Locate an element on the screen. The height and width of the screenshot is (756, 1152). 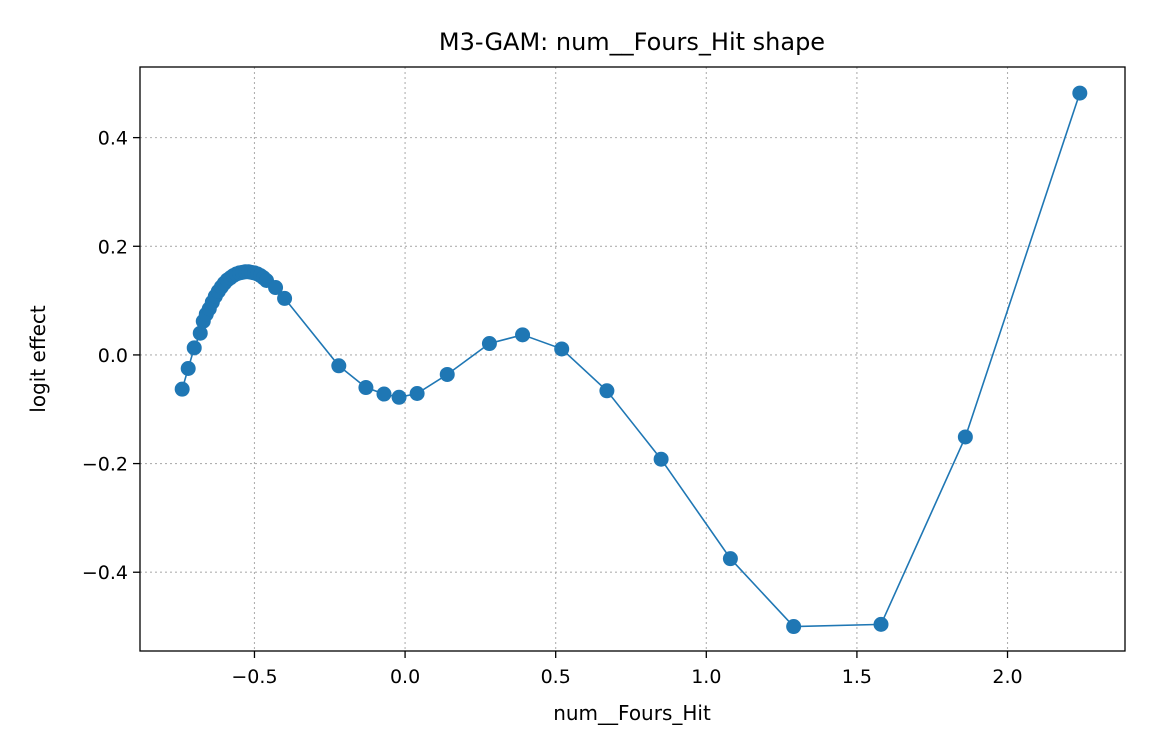
x-axis-label: num__Fours_Hit is located at coordinates (632, 713).